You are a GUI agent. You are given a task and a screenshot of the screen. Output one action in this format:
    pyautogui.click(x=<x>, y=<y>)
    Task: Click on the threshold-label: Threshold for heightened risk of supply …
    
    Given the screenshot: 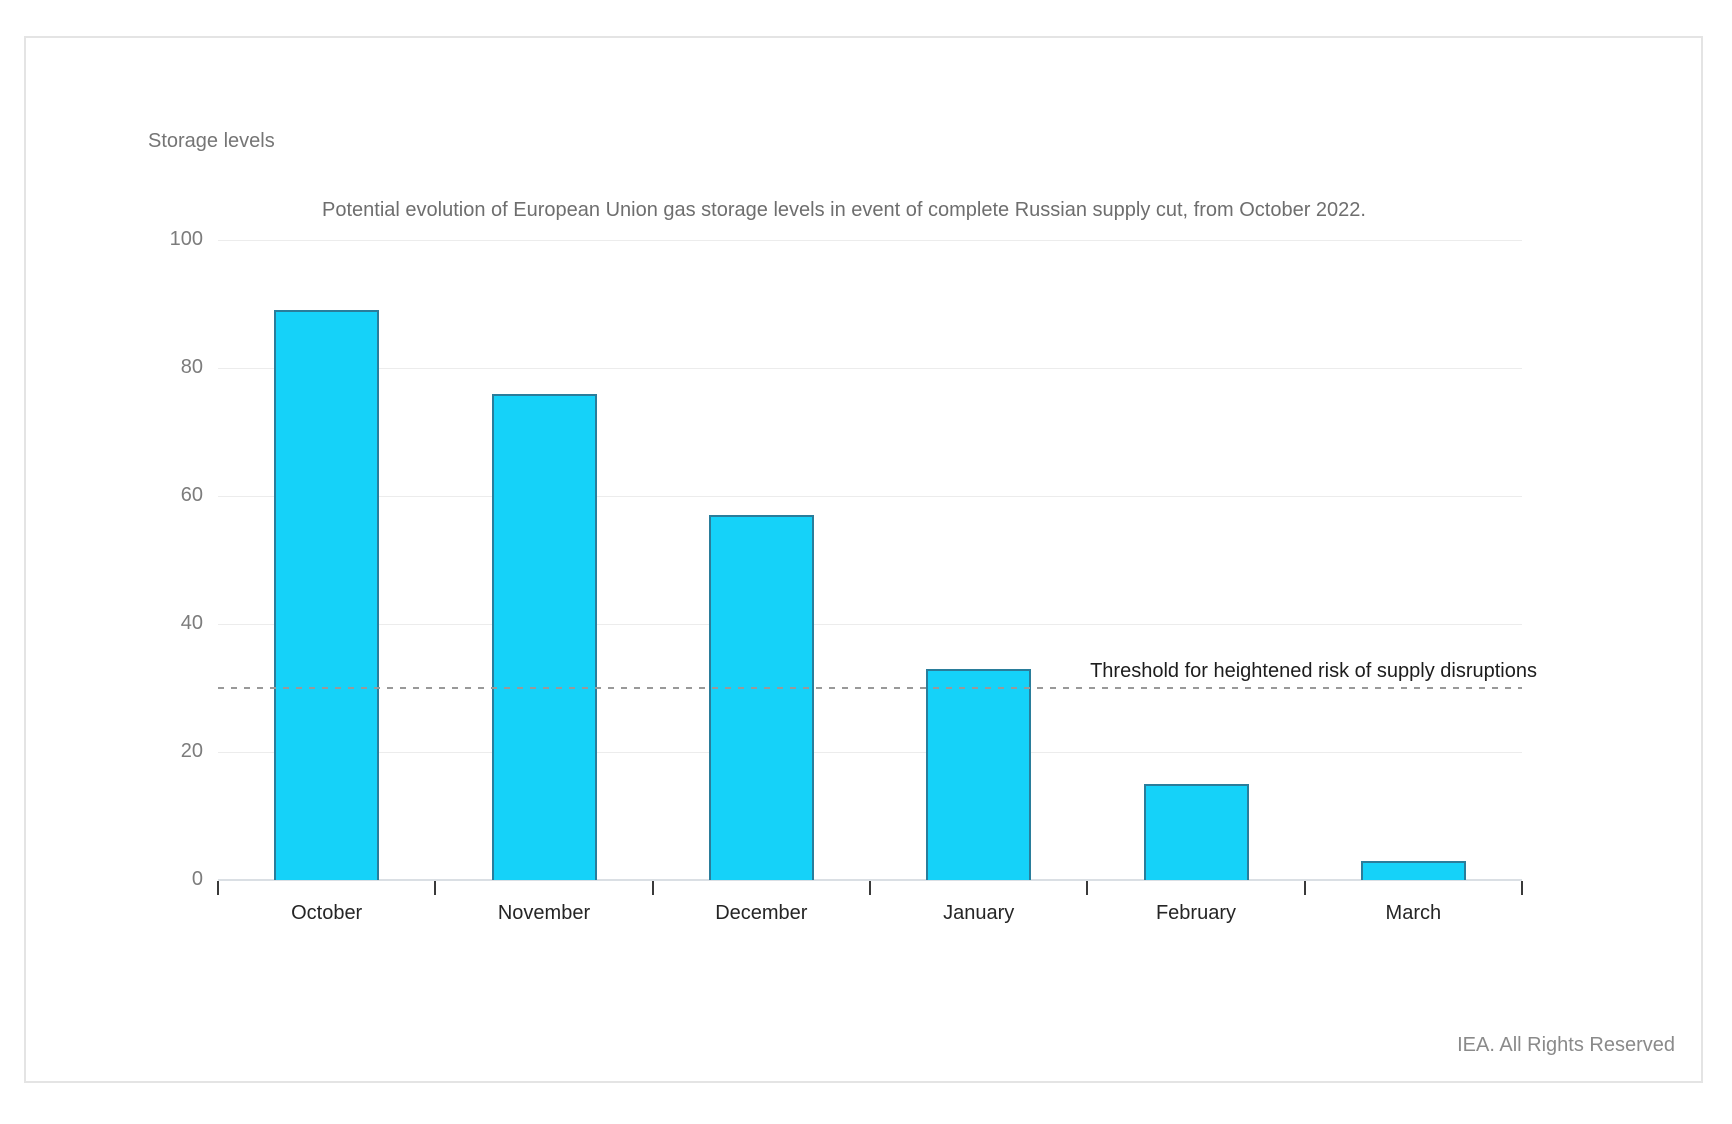 What is the action you would take?
    pyautogui.click(x=1313, y=671)
    